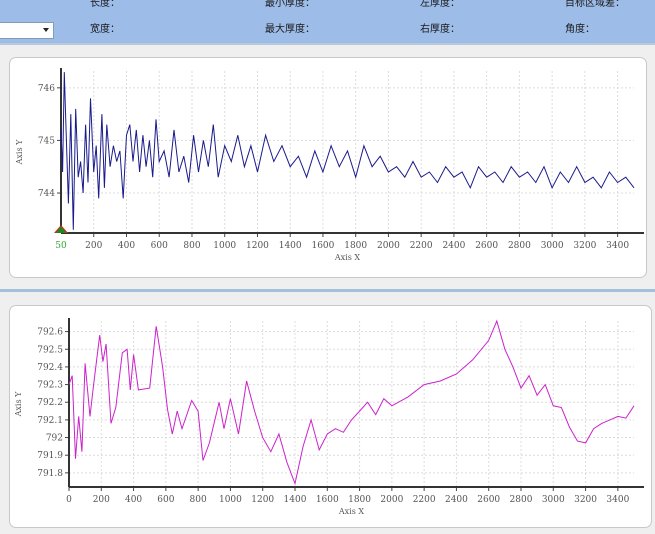 The width and height of the screenshot is (655, 534). What do you see at coordinates (50, 474) in the screenshot?
I see `y-tick-label: 791.8` at bounding box center [50, 474].